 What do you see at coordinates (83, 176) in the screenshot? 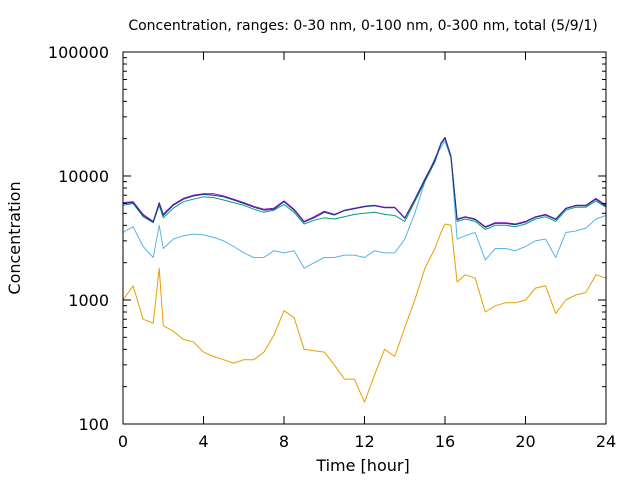
I see `y-tick-label: 10000` at bounding box center [83, 176].